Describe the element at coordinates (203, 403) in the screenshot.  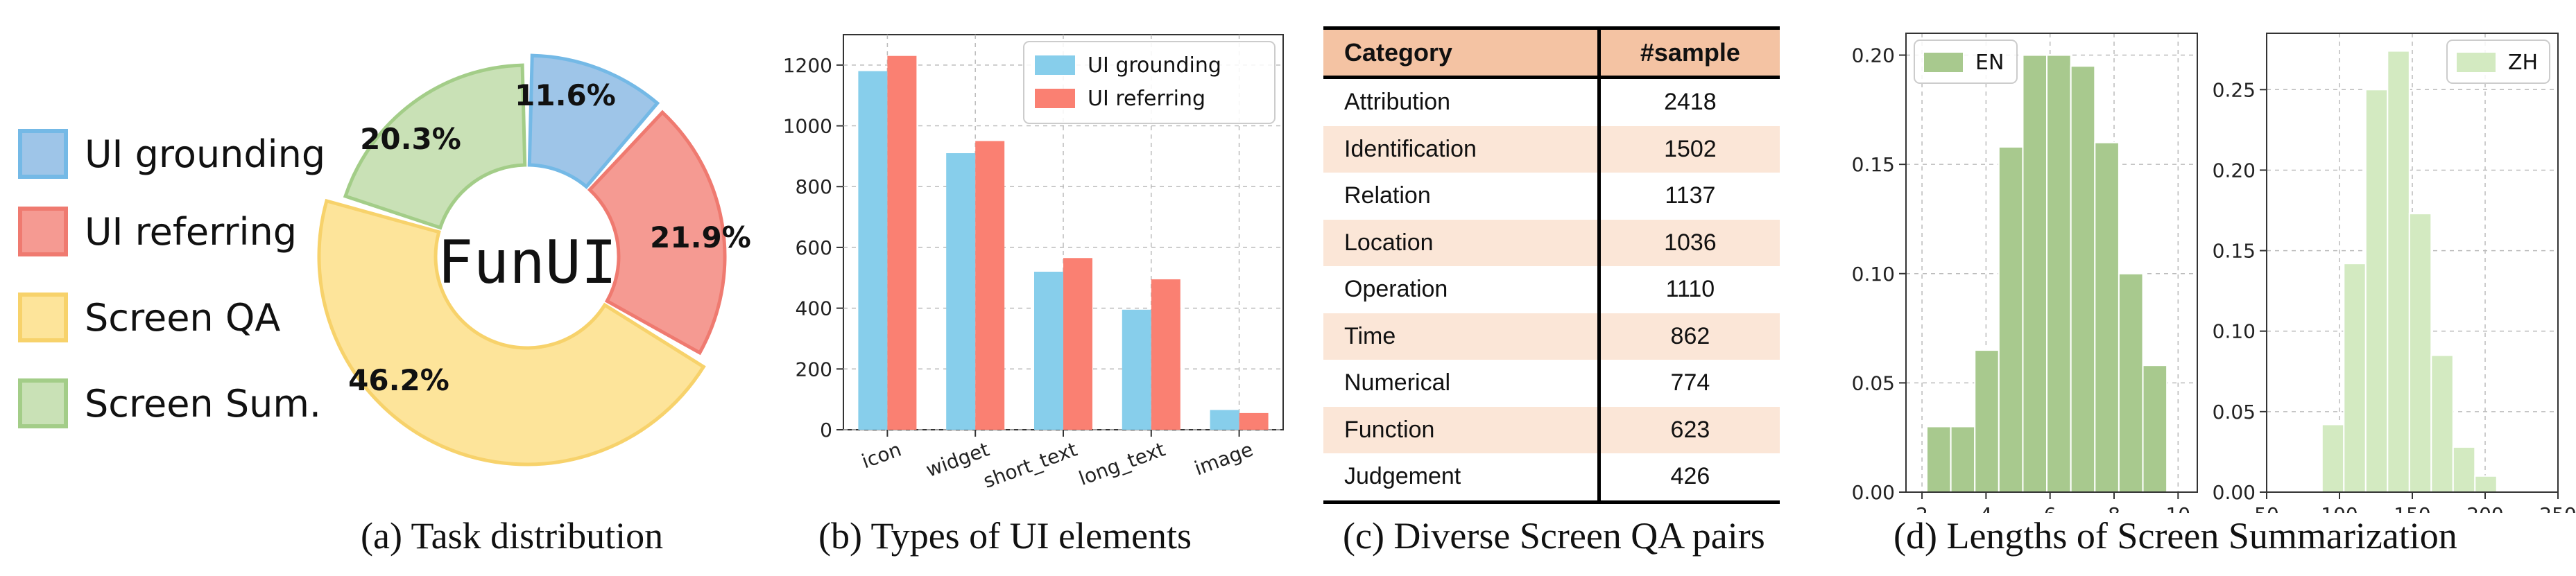
I see `legend-label-screen-sum: Screen Sum.` at that location.